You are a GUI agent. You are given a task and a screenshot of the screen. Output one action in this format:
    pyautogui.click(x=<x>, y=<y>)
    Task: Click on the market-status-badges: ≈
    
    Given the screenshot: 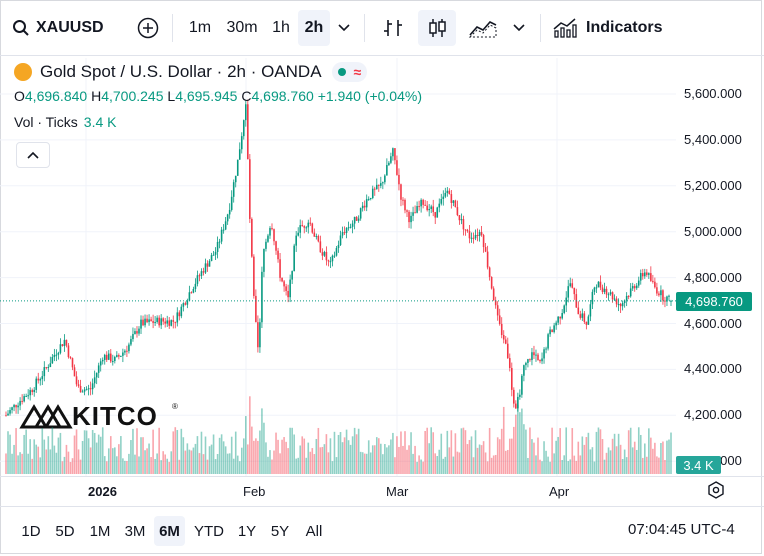 What is the action you would take?
    pyautogui.click(x=349, y=72)
    